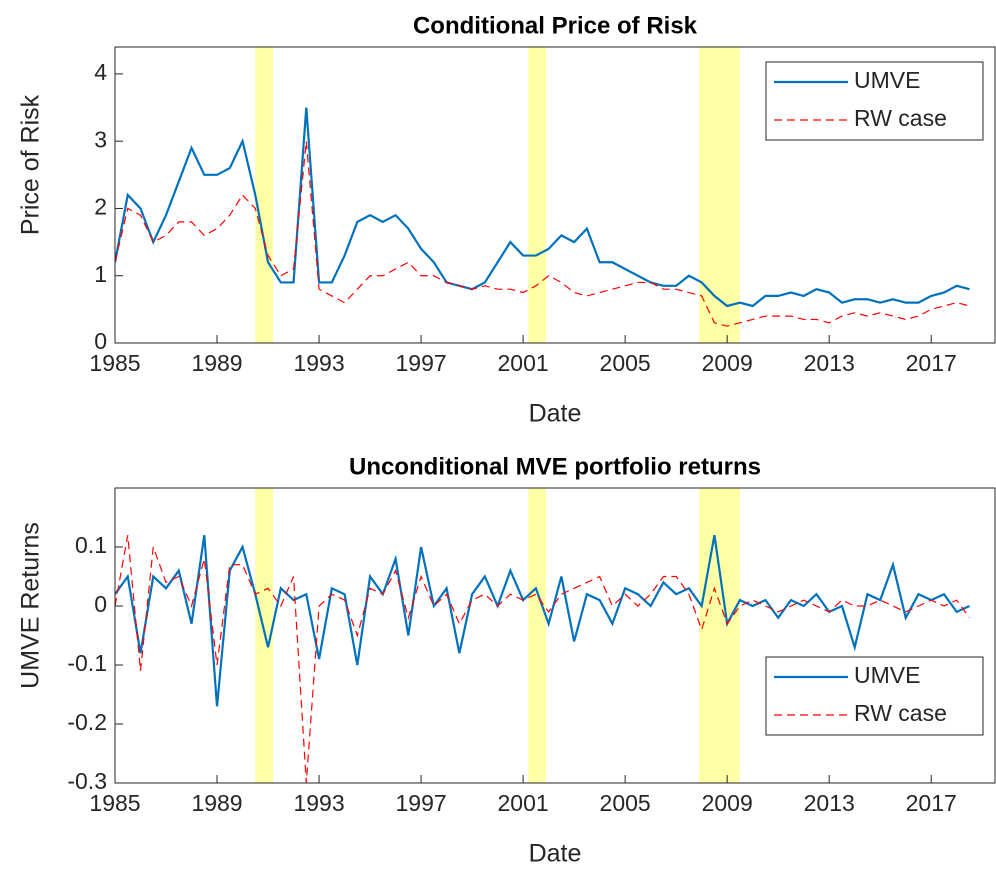  What do you see at coordinates (100, 274) in the screenshot?
I see `y-tick-label: 1` at bounding box center [100, 274].